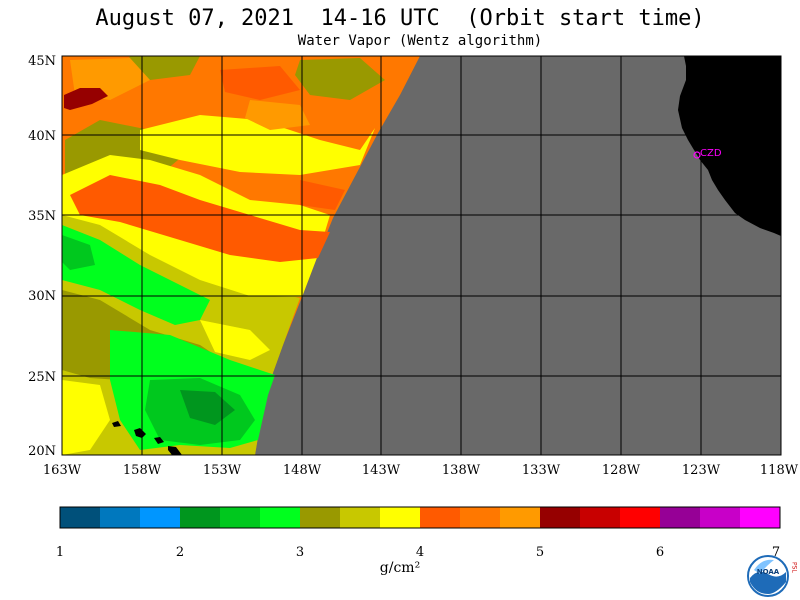  I want to click on colorbar-tick: 7, so click(776, 552).